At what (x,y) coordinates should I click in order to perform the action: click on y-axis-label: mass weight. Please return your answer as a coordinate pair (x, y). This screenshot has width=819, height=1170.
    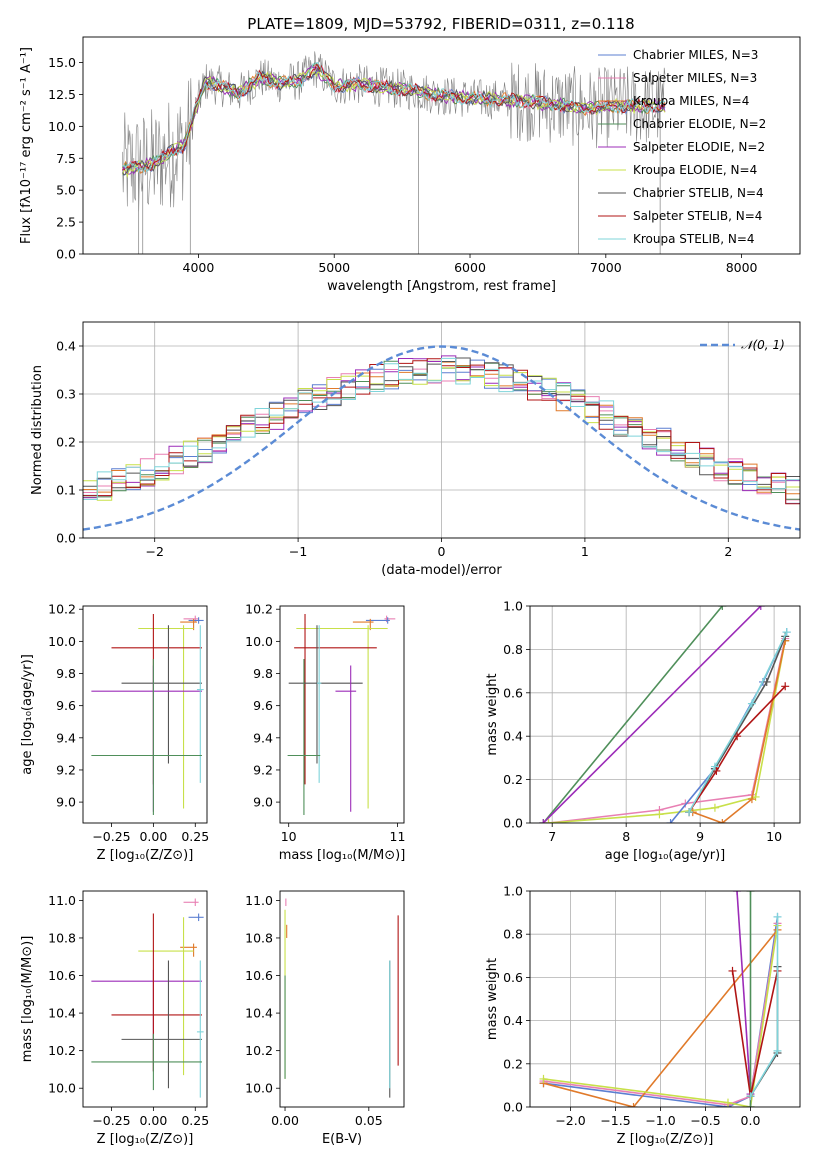
    Looking at the image, I should click on (492, 999).